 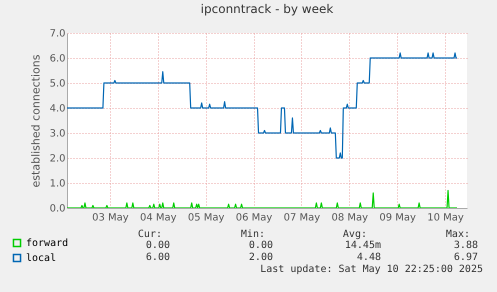 I want to click on text: 3.88, so click(x=466, y=245).